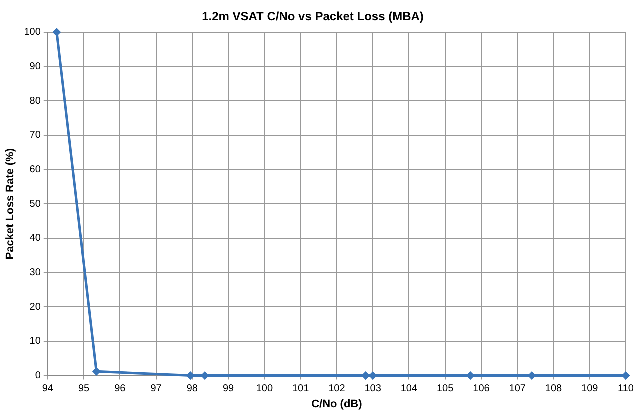 The image size is (640, 411). I want to click on x-tick-label: 104, so click(409, 389).